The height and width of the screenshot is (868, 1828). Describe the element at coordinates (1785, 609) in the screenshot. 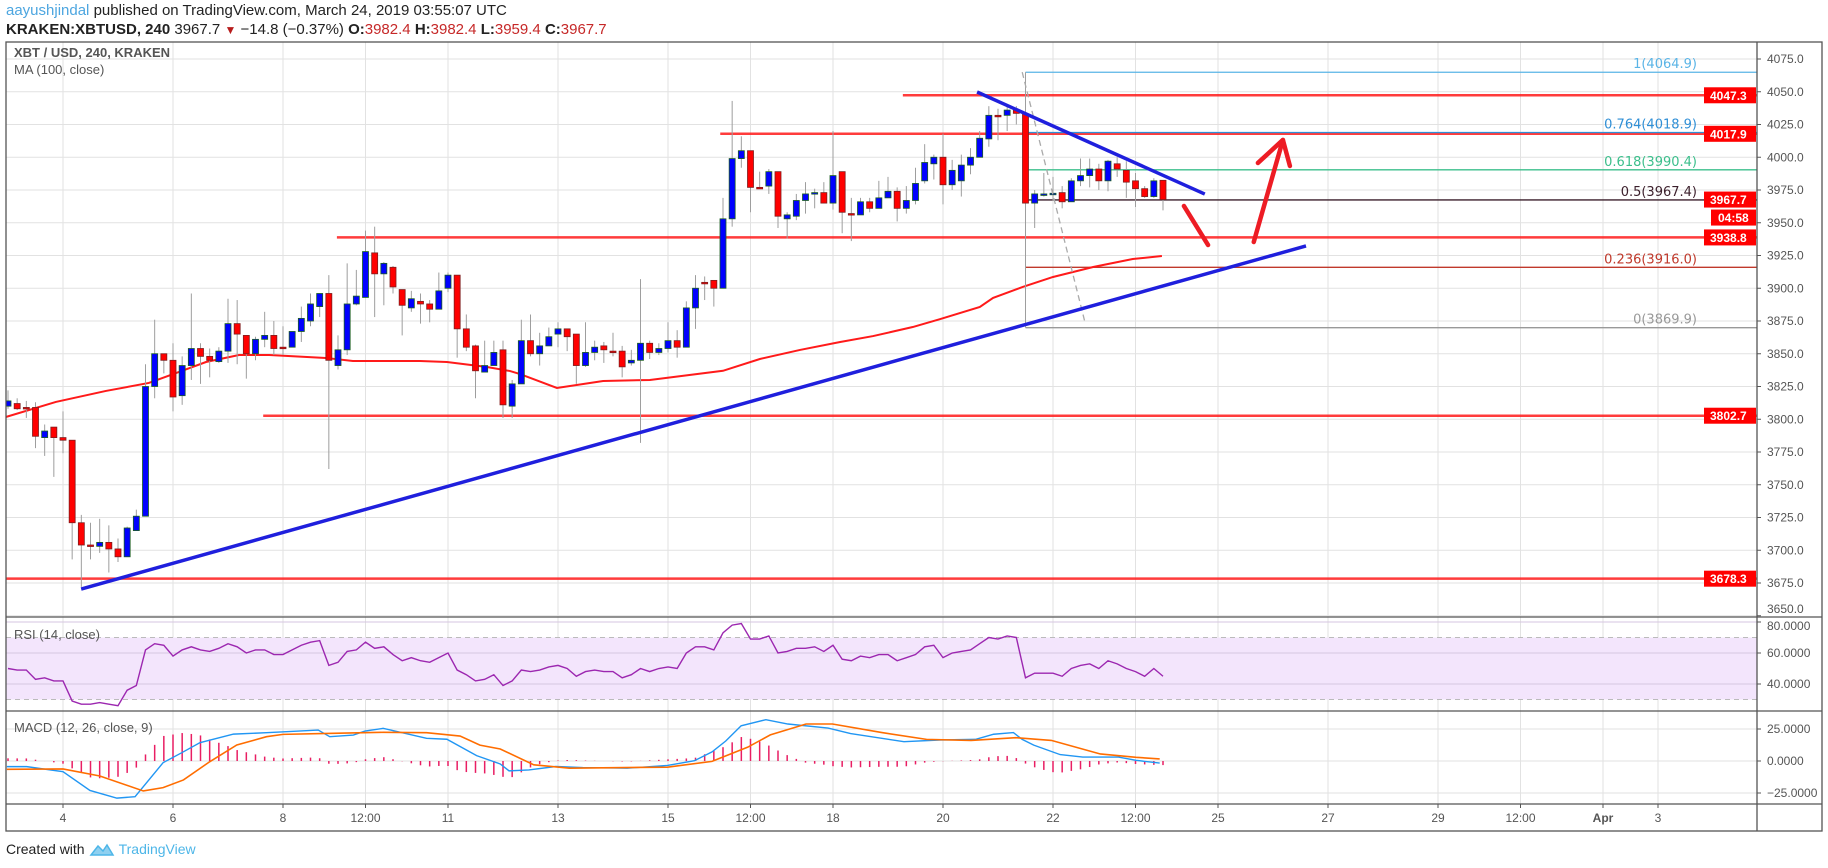

I see `price-axis-label: 3650.0` at that location.